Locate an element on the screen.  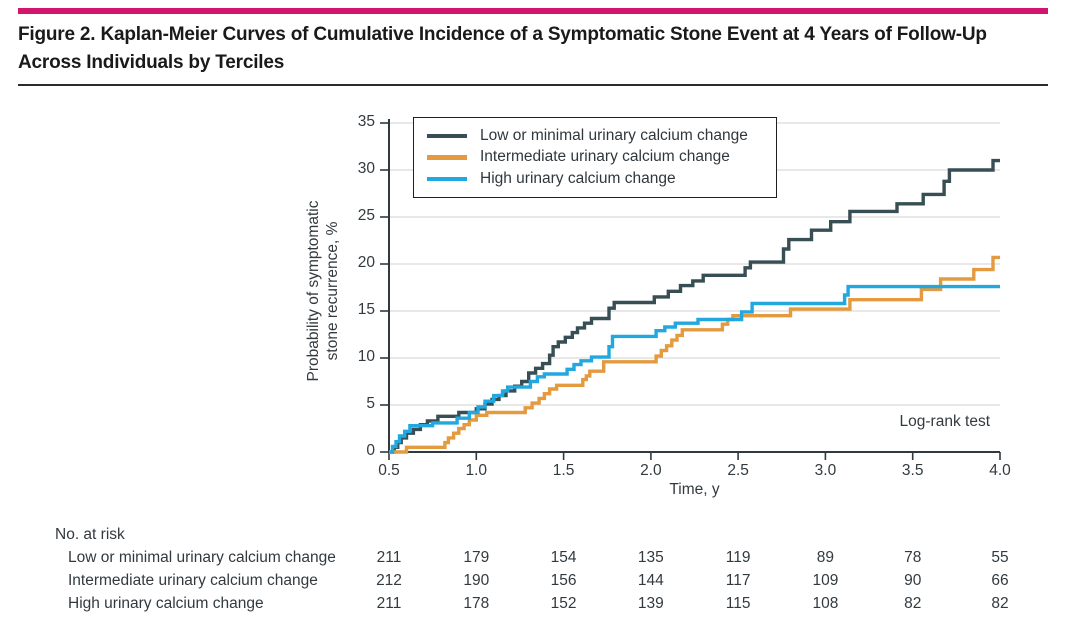
log-rank-annotation: Log-rank test is located at coordinates (944, 421).